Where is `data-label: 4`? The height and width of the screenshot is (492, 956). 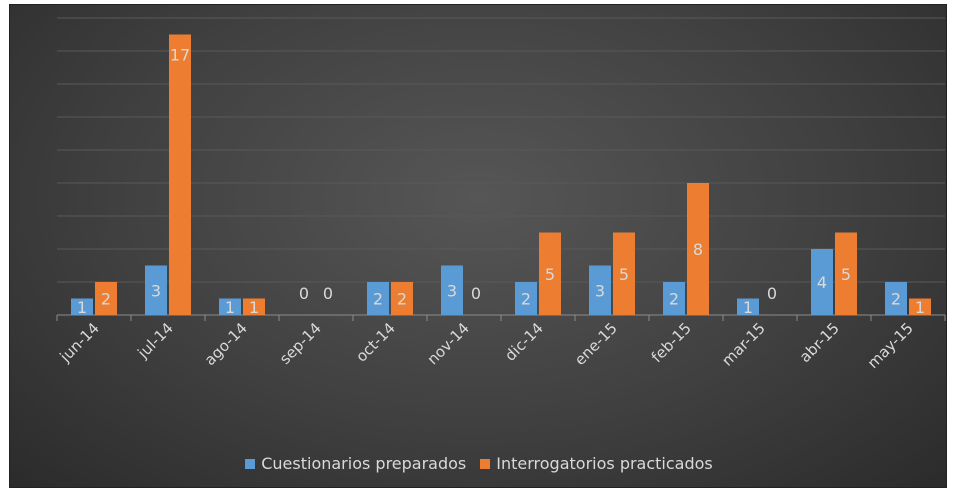
data-label: 4 is located at coordinates (822, 282).